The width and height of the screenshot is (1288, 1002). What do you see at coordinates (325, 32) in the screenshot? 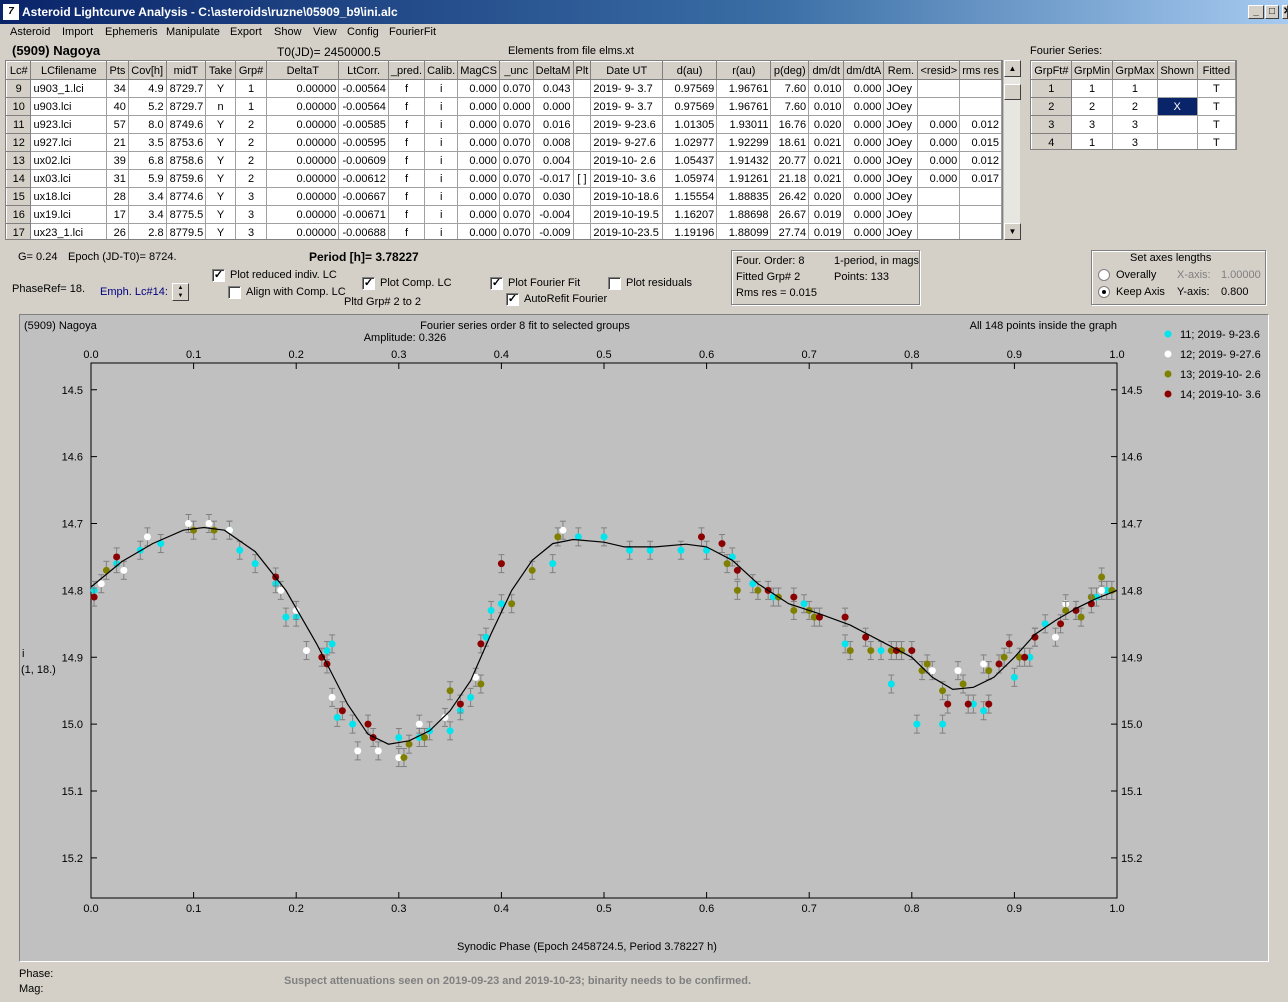
I see `menu-view: View` at bounding box center [325, 32].